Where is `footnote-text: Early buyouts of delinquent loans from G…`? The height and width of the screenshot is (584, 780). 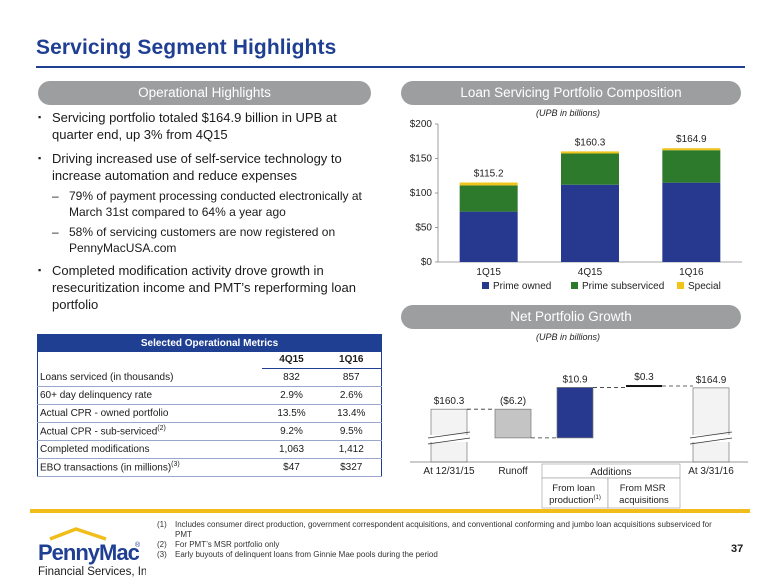
footnote-text: Early buyouts of delinquent loans from G… is located at coordinates (306, 554).